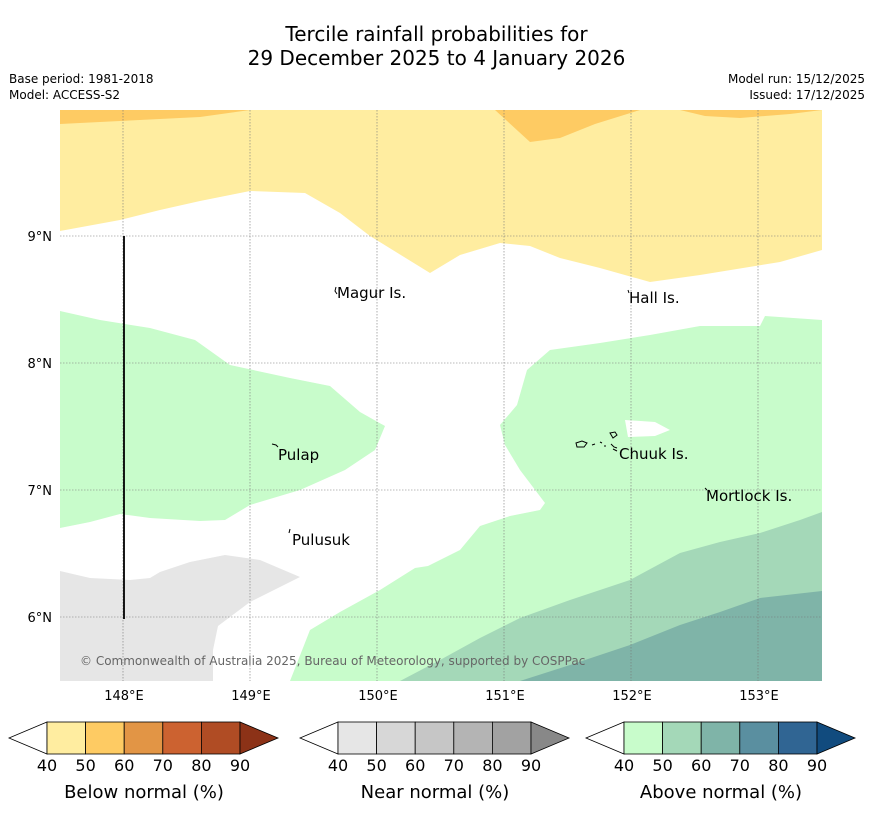 Image resolution: width=873 pixels, height=816 pixels. Describe the element at coordinates (222, 419) in the screenshot. I see `above-normal-40-50-west-region` at that location.